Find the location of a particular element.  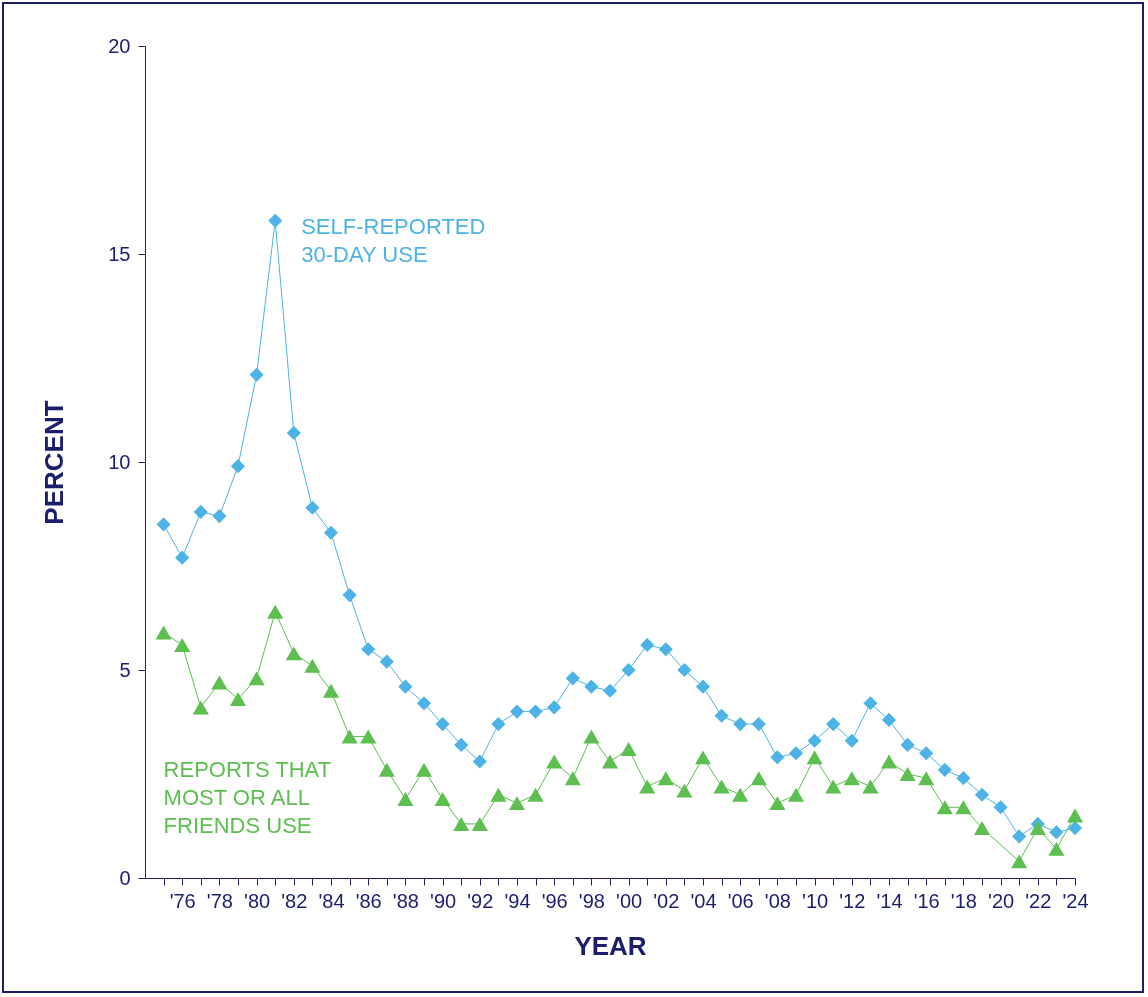

x-tick-label: '86 is located at coordinates (368, 900).